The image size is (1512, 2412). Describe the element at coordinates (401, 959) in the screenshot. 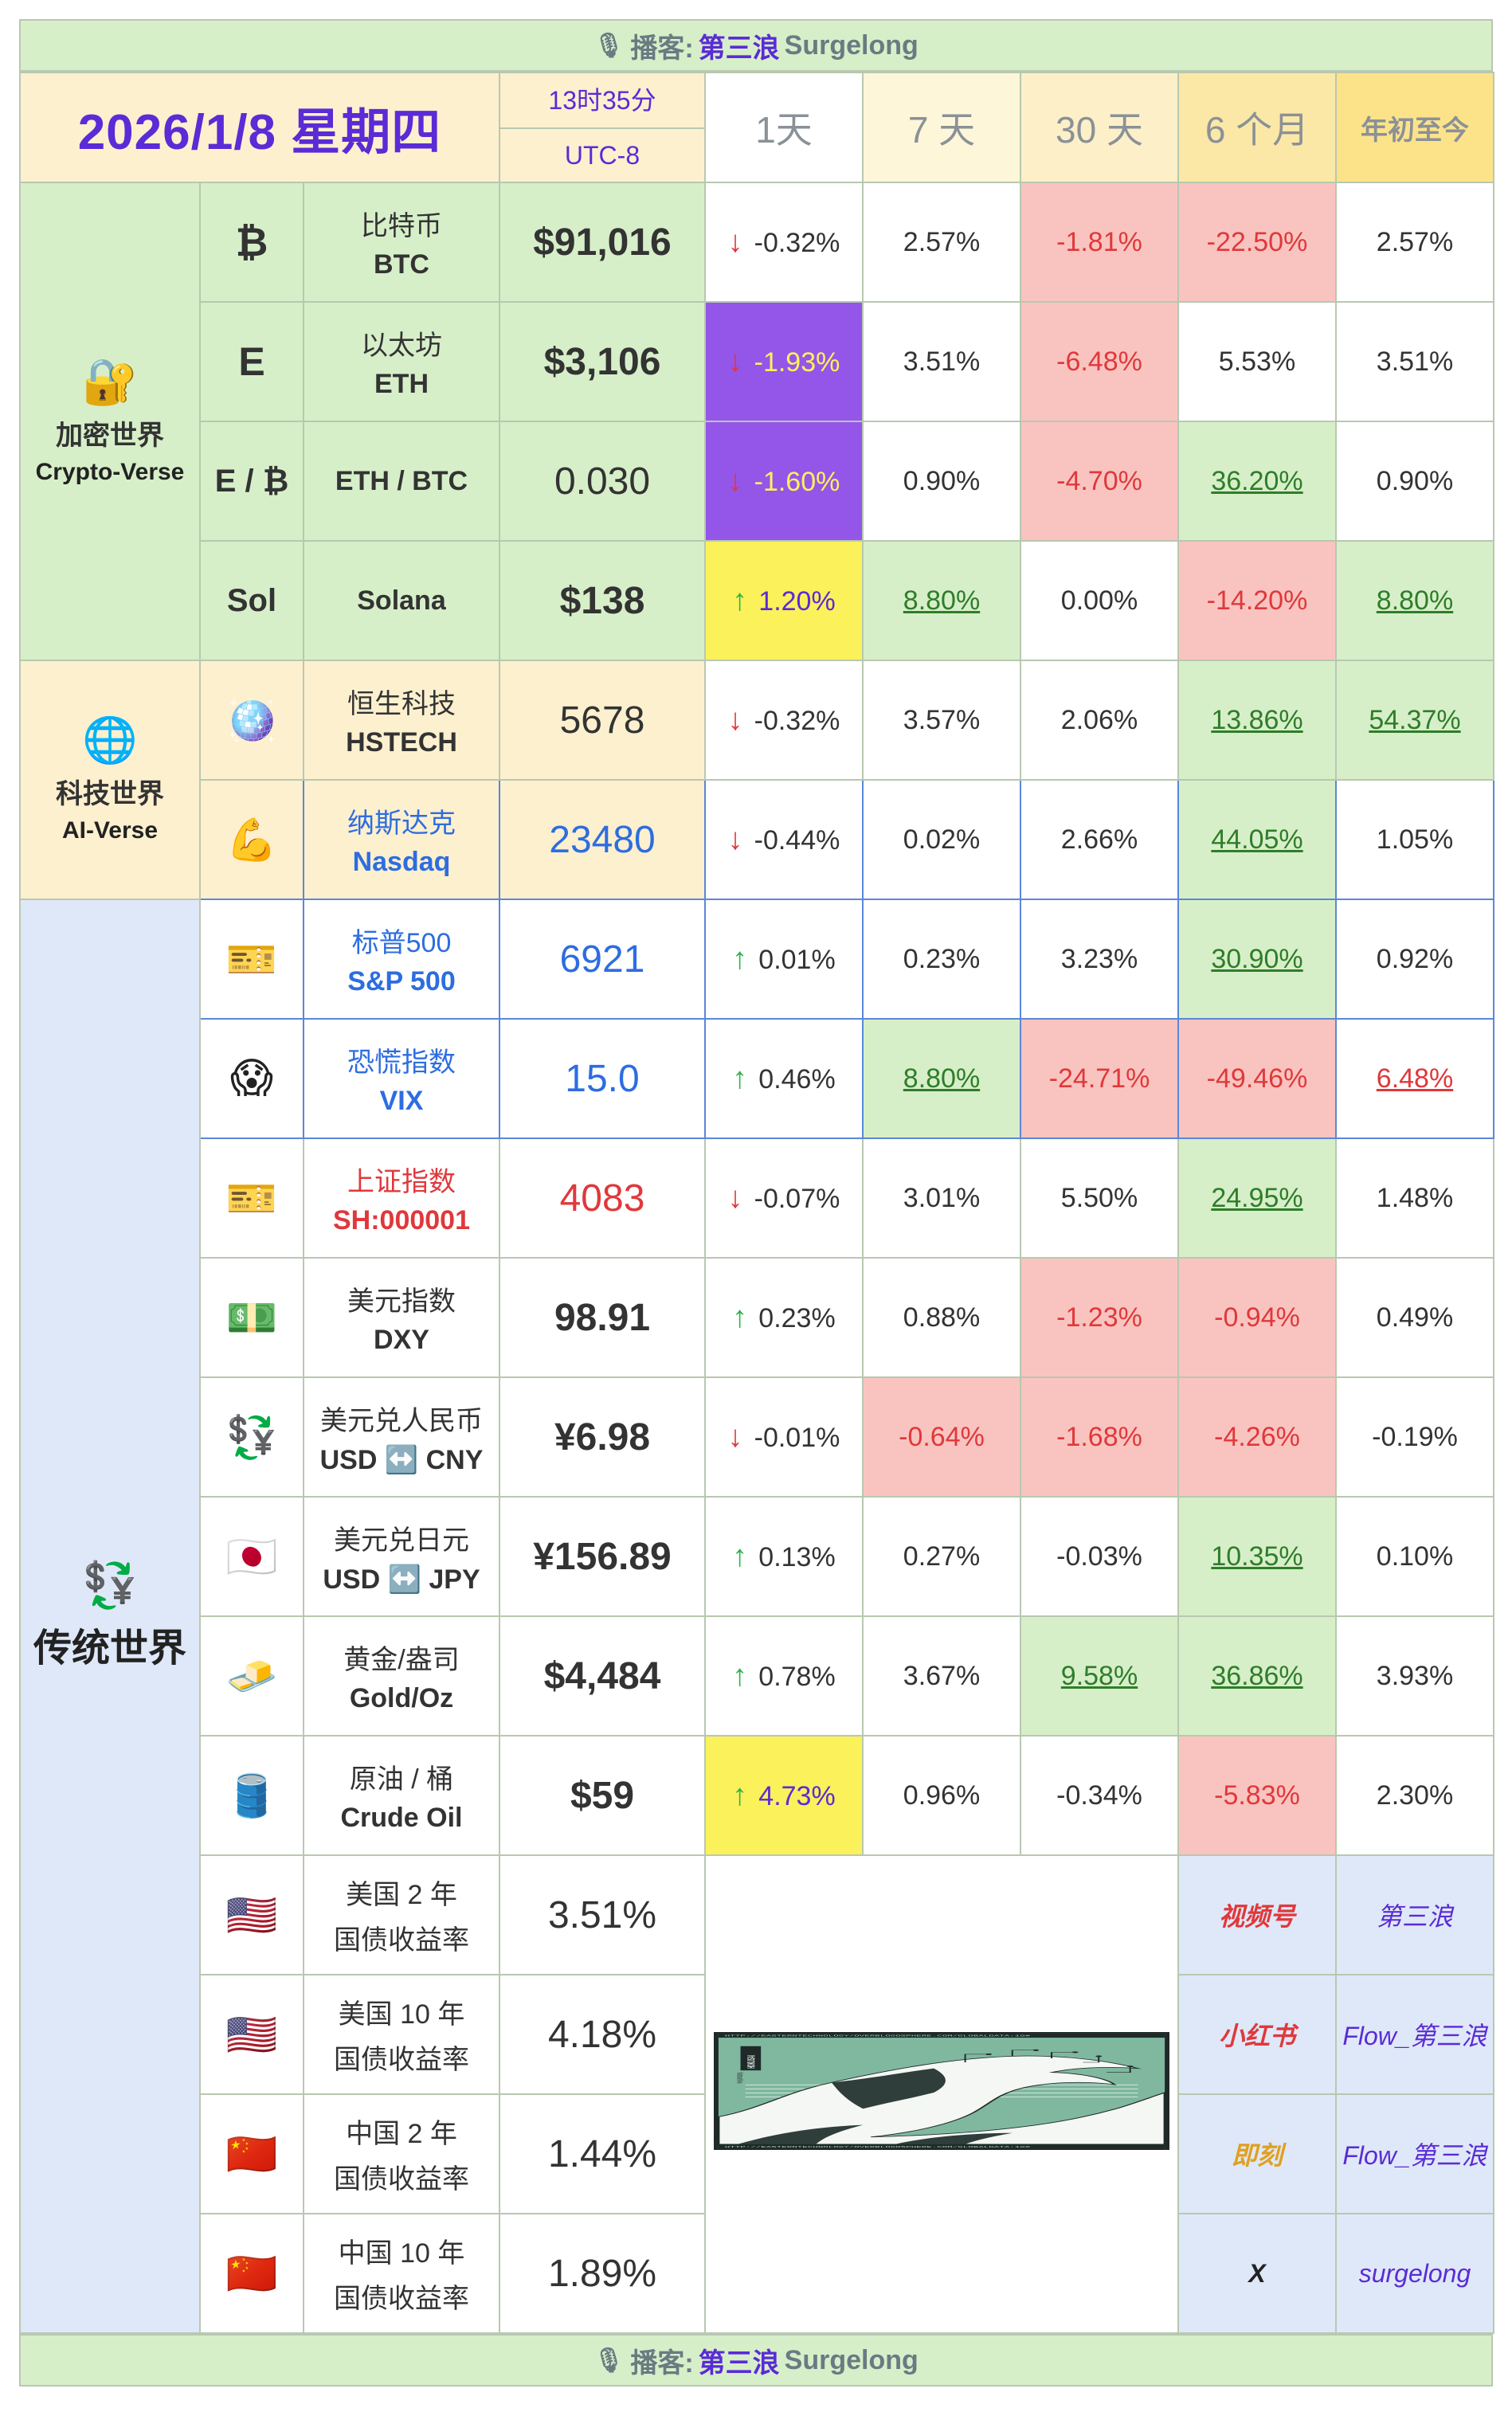

I see `asset-name: 标普500 S&P 500` at that location.